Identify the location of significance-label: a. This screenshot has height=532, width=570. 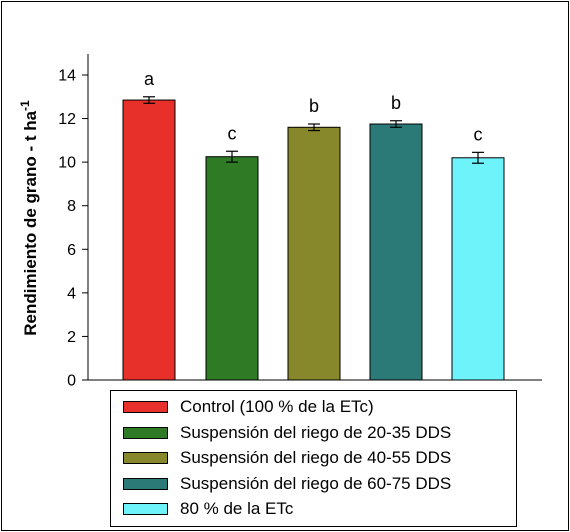
(149, 79).